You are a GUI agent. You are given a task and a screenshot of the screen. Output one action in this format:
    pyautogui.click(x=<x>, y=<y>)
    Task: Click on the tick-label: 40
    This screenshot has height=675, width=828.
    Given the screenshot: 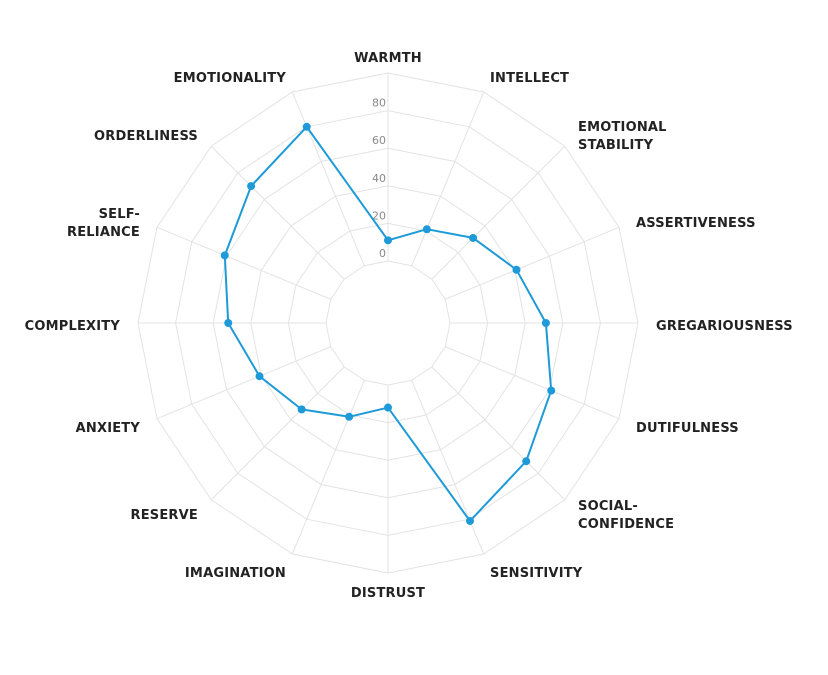 What is the action you would take?
    pyautogui.click(x=379, y=178)
    